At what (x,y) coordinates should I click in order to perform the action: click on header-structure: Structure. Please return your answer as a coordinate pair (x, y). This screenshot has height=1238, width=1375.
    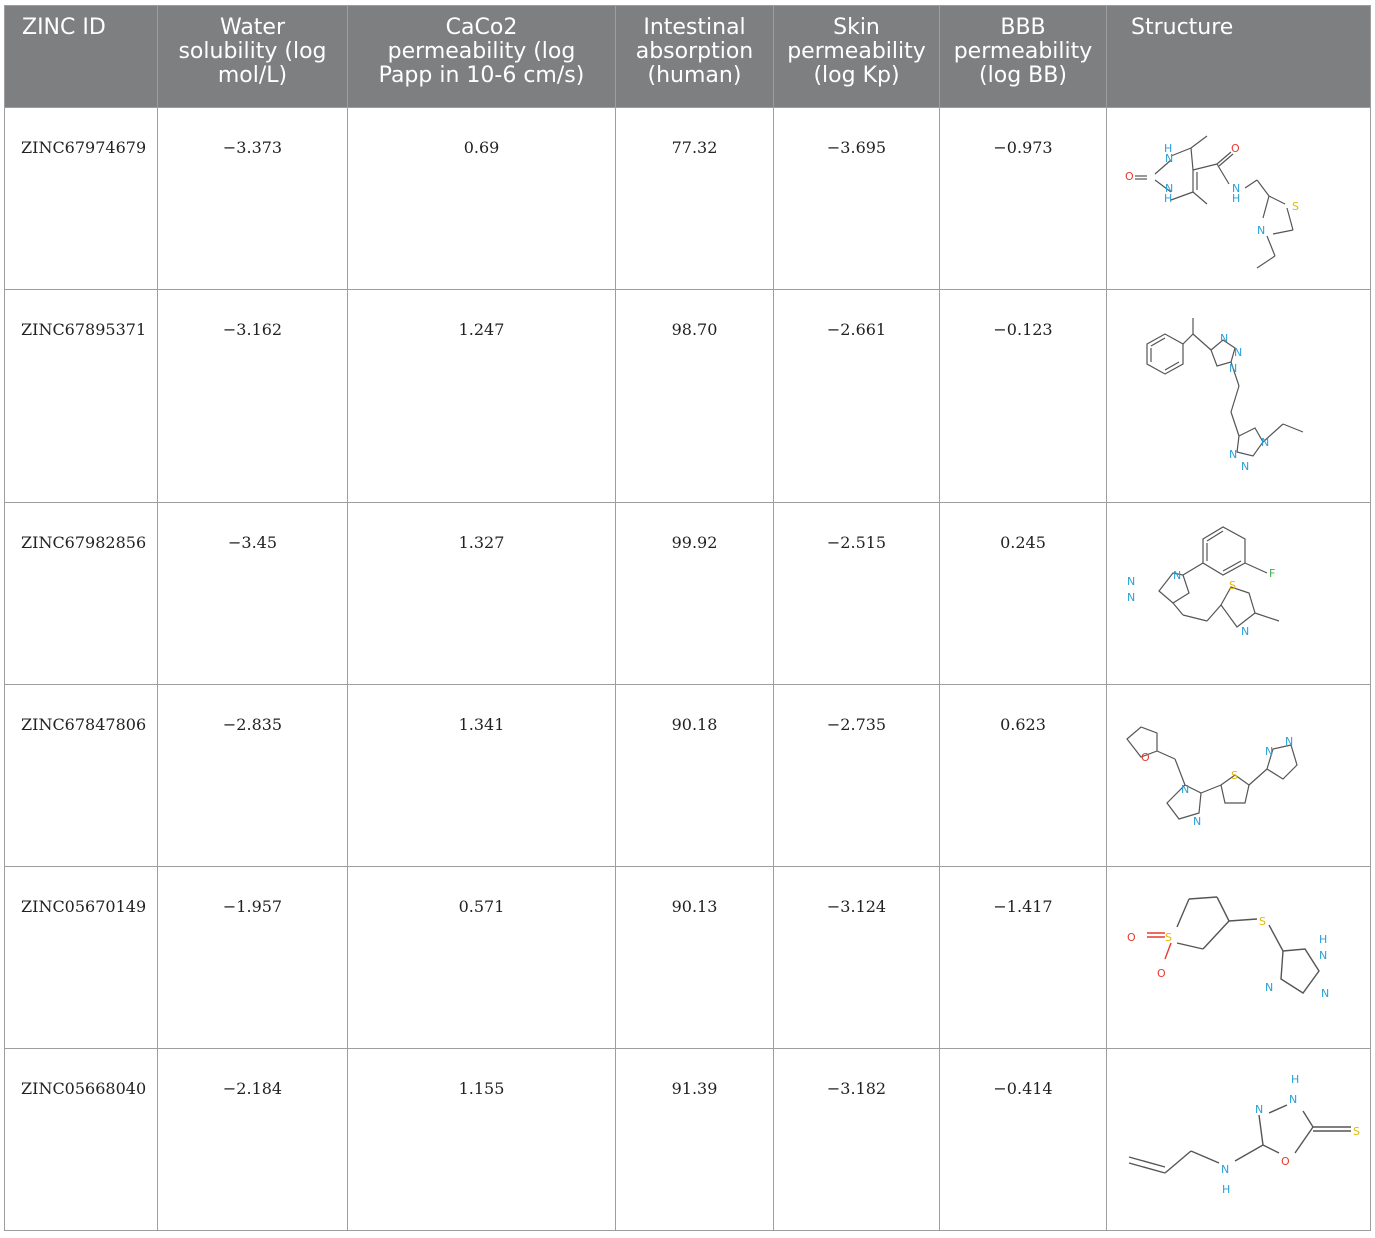
    Looking at the image, I should click on (1238, 56).